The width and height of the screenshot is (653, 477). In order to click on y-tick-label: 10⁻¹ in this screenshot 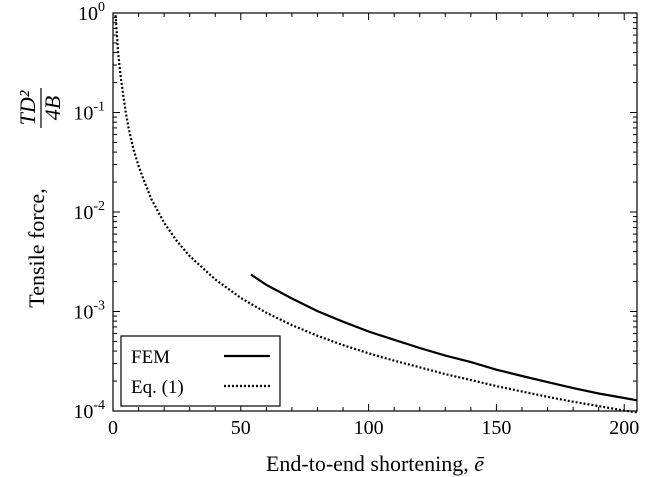, I will do `click(89, 112)`.